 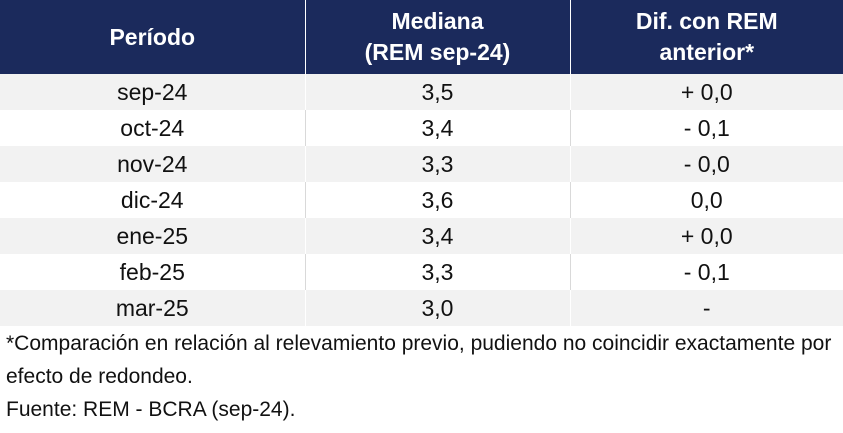 What do you see at coordinates (151, 409) in the screenshot?
I see `source-note: Fuente: REM - BCRA (sep-24).` at bounding box center [151, 409].